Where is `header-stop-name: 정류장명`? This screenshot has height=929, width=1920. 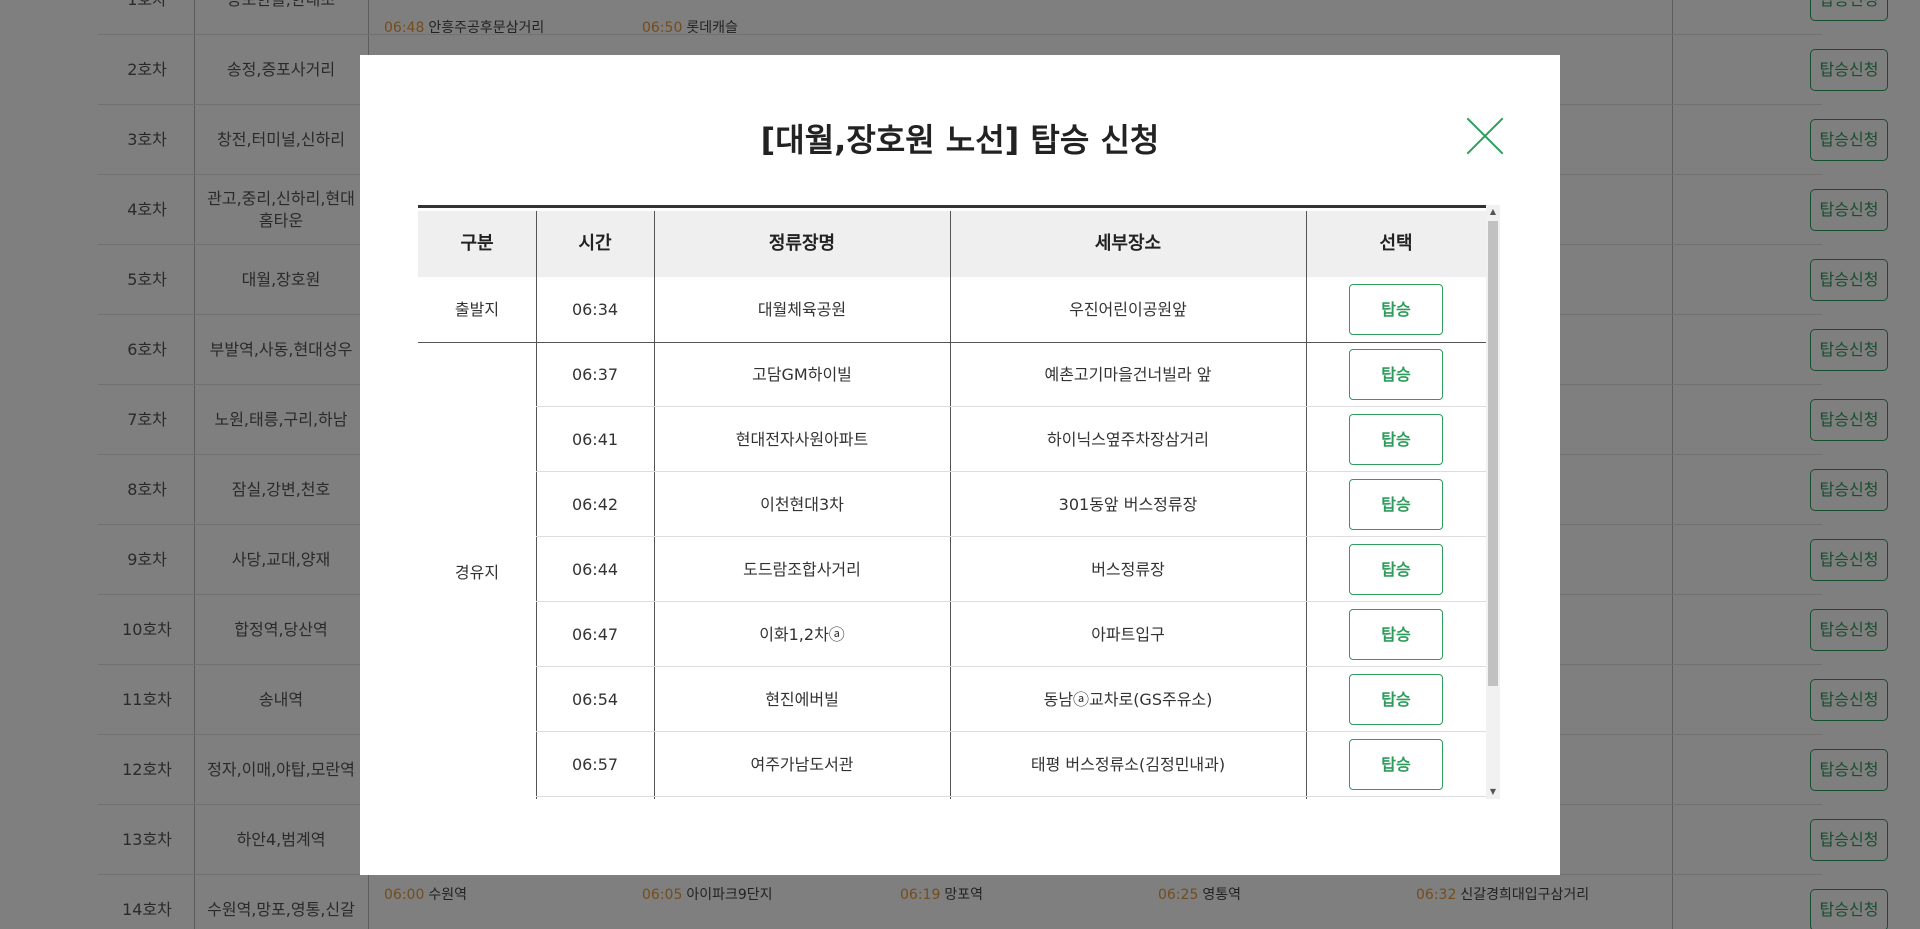 header-stop-name: 정류장명 is located at coordinates (802, 243).